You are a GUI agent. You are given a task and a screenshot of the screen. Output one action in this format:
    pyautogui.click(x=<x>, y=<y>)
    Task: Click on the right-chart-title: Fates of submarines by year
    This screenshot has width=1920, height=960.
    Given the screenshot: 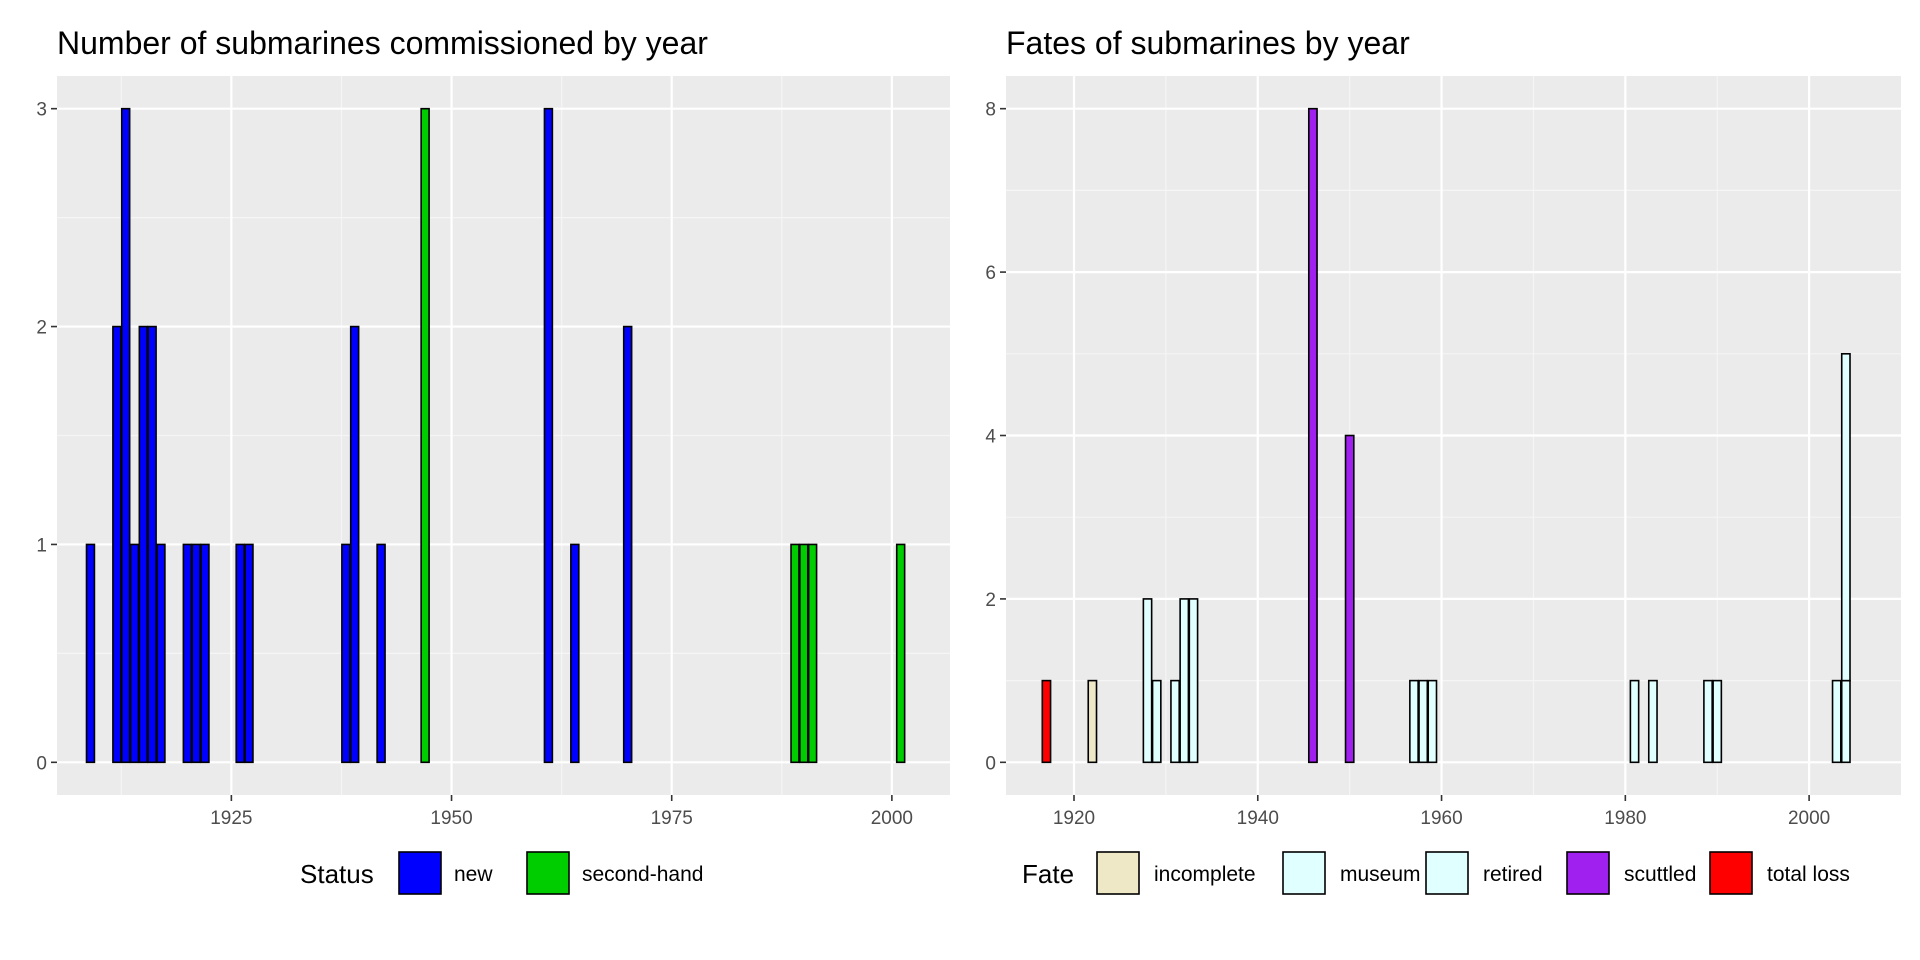 What is the action you would take?
    pyautogui.click(x=1208, y=43)
    